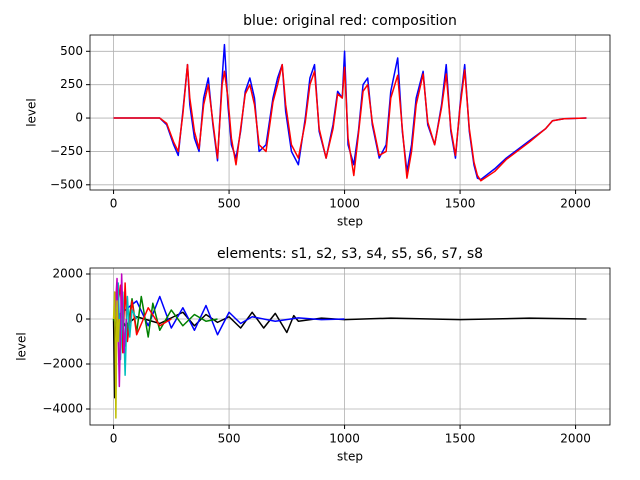 The image size is (640, 480). Describe the element at coordinates (71, 84) in the screenshot. I see `y-tick-label: 250` at that location.